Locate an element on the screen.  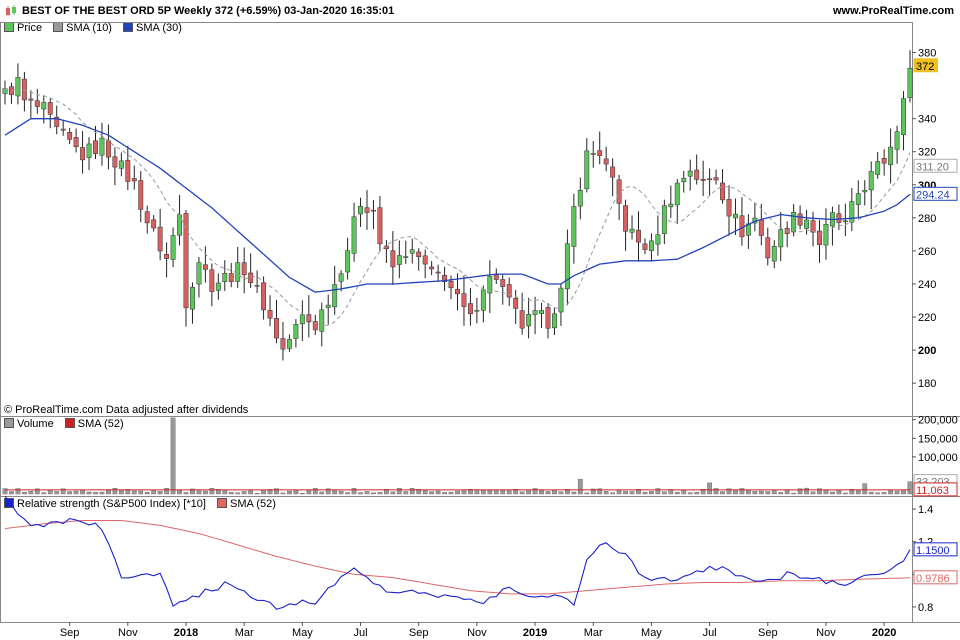
volume-legend: Volume SMA (52) is located at coordinates (68, 425).